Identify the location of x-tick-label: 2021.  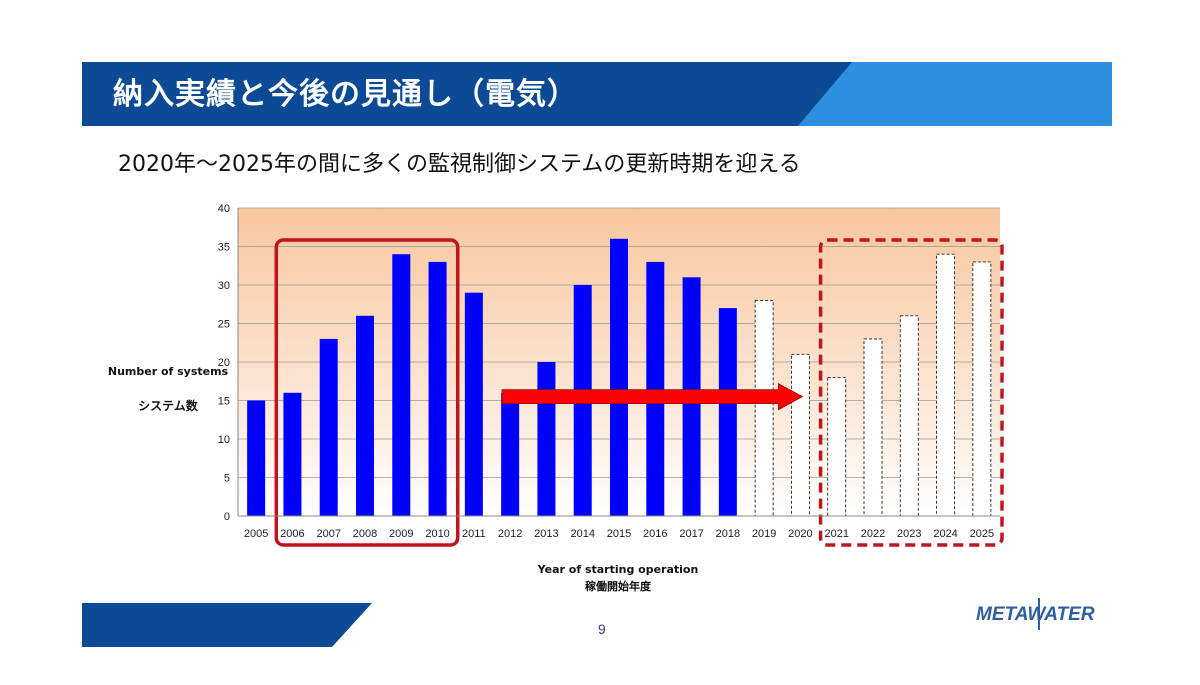
(836, 534).